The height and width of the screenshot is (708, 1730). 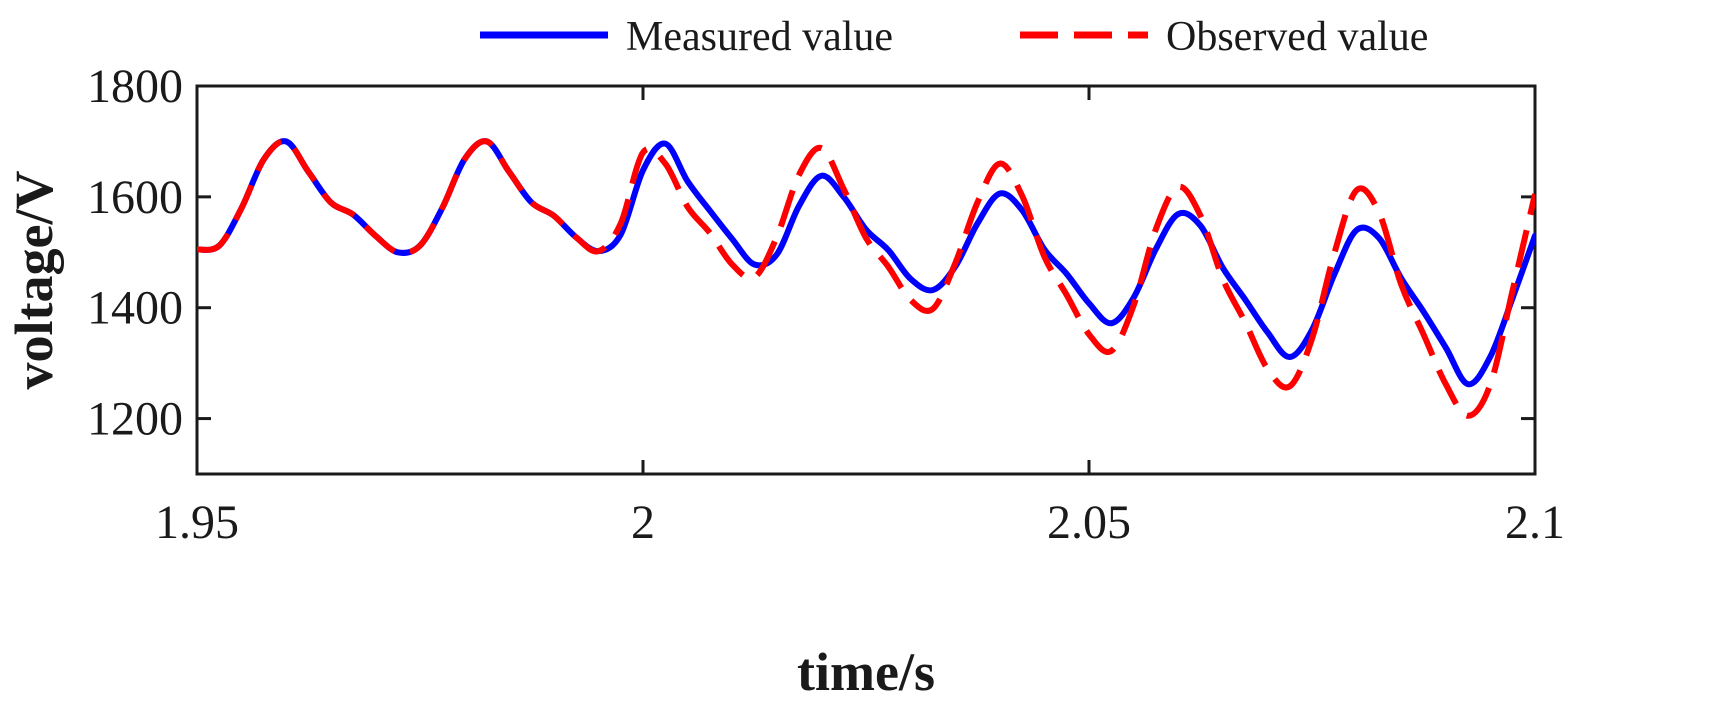 I want to click on x-tick-label: 2.05, so click(x=1089, y=522).